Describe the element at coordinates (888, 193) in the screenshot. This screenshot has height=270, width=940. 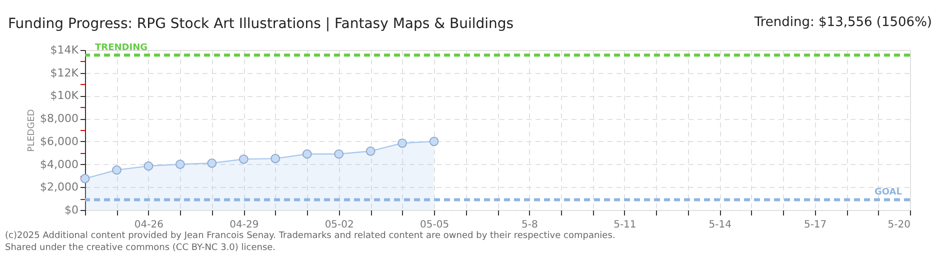
I see `ref-line-label: GOAL` at that location.